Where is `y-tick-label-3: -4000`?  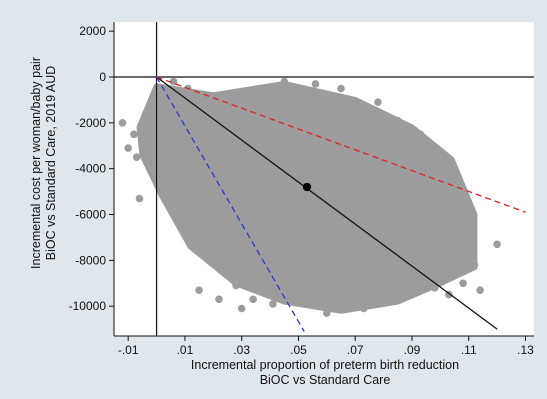 y-tick-label-3: -4000 is located at coordinates (90, 169).